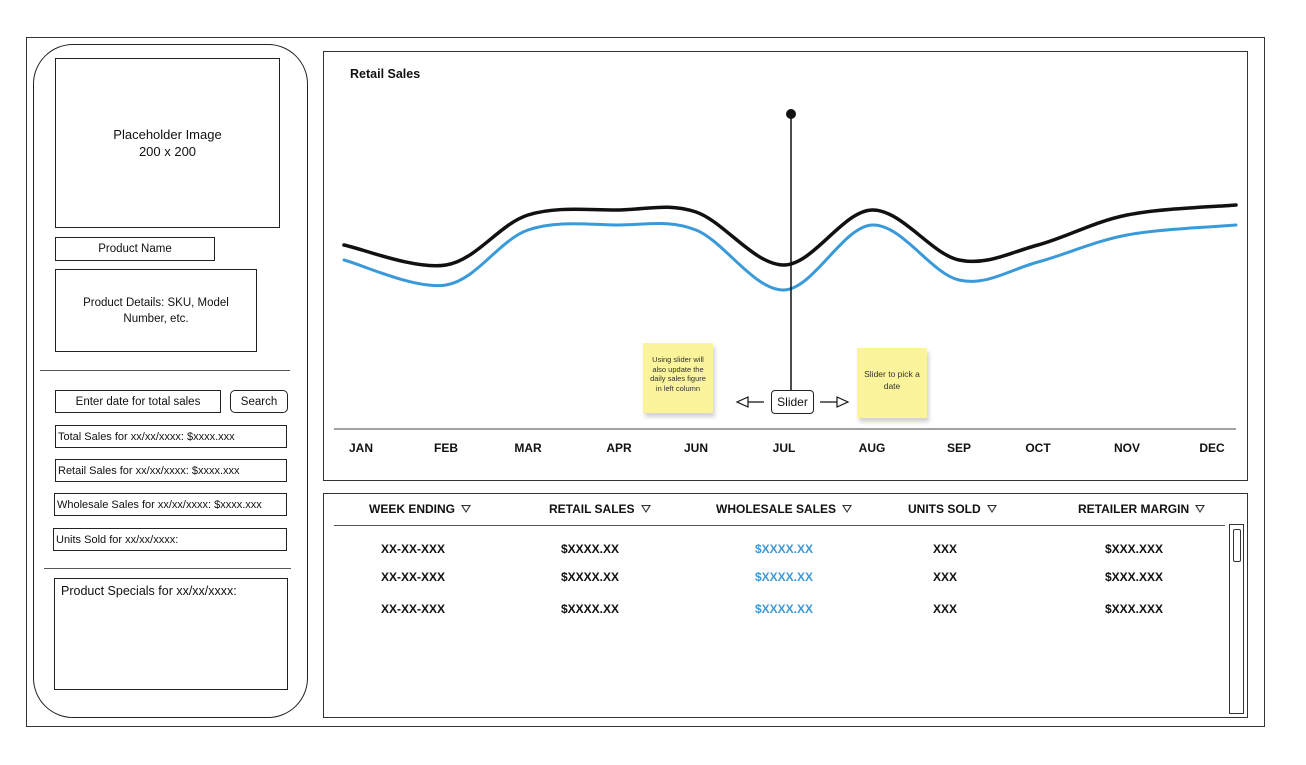 The height and width of the screenshot is (765, 1306). Describe the element at coordinates (135, 249) in the screenshot. I see `product-name: Product Name` at that location.